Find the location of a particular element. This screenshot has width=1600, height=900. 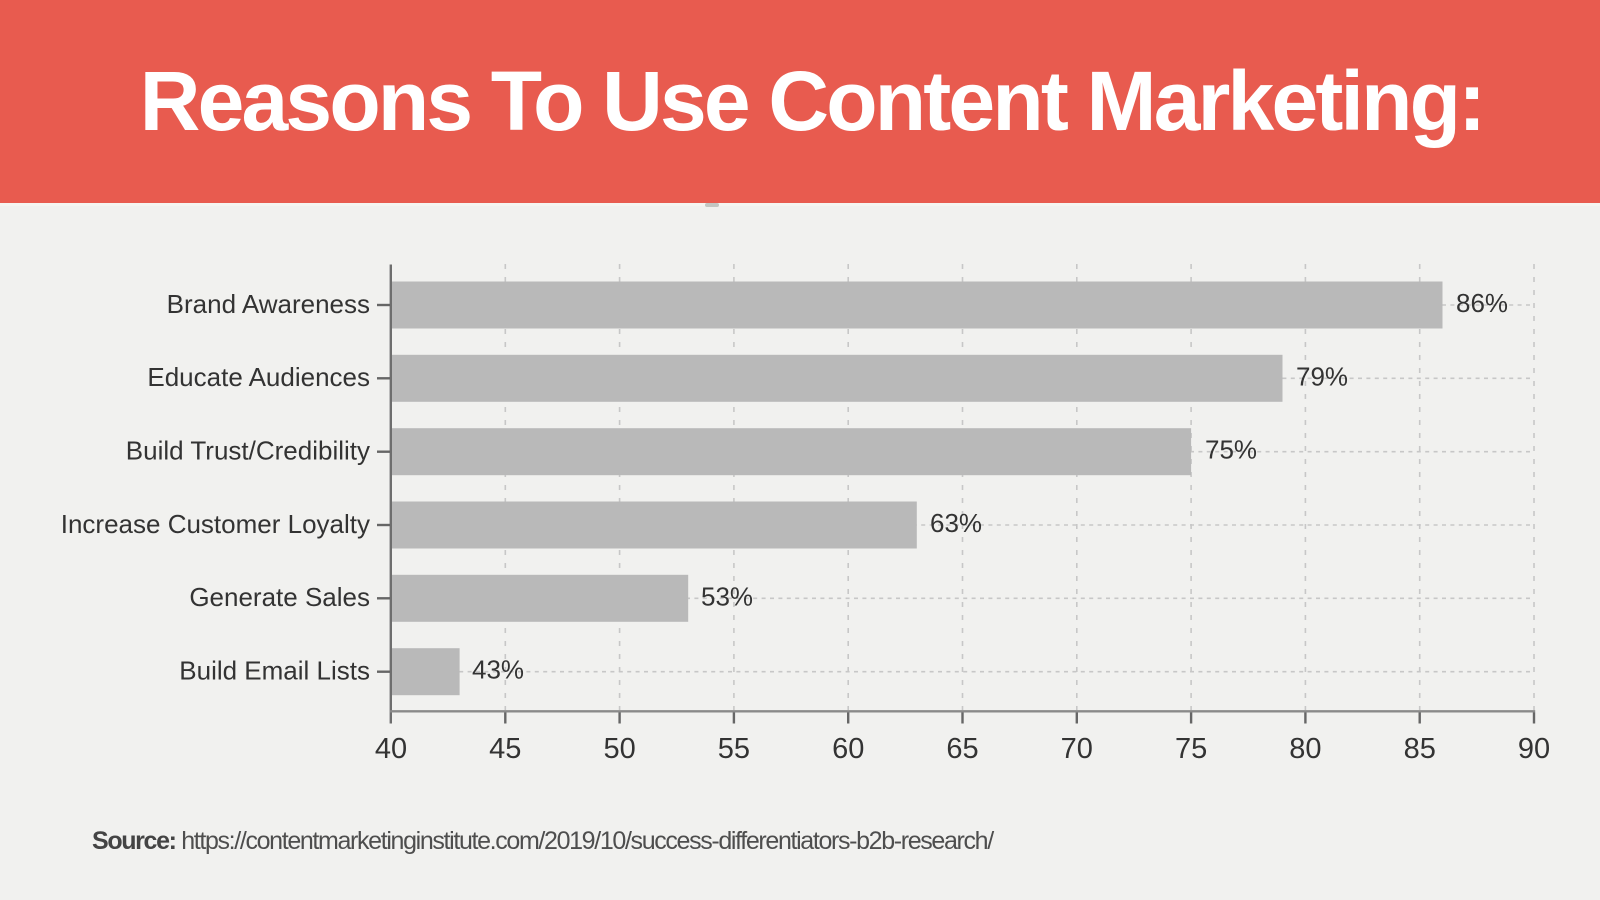

svg-text: Educate Audiences is located at coordinates (258, 377).